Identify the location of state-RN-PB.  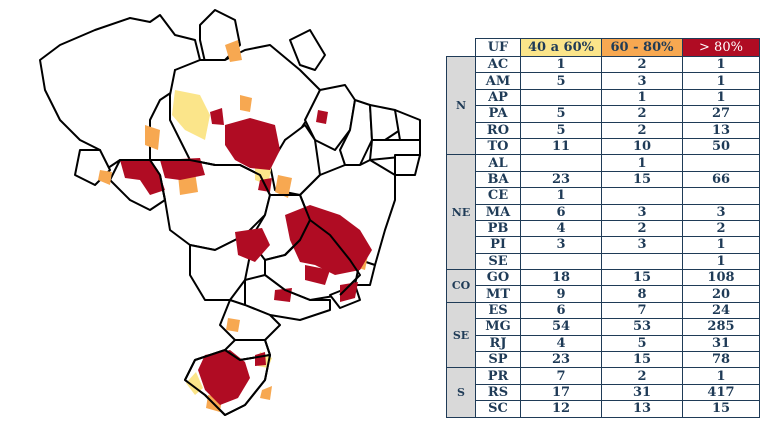
(407, 125).